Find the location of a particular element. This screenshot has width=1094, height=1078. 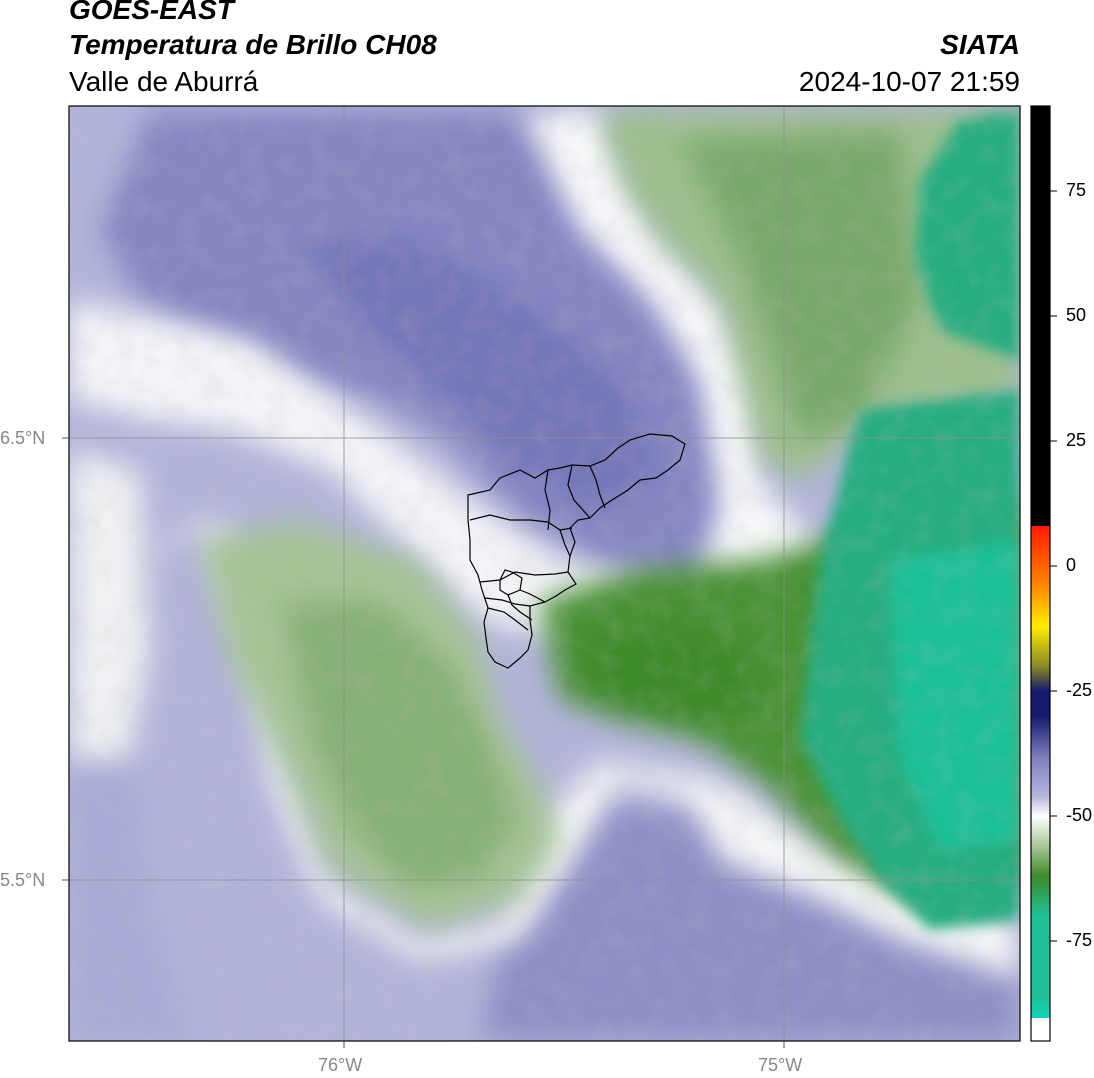

organization-label: SIATA is located at coordinates (980, 44).